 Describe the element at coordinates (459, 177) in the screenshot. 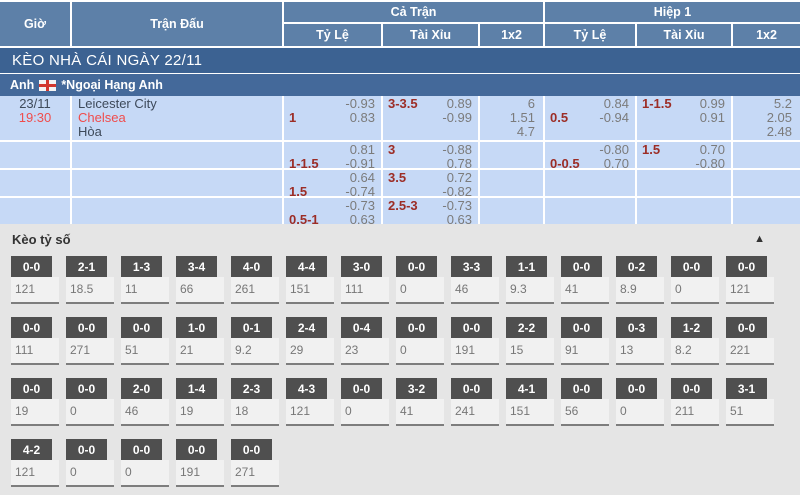

I see `odds-value: 0.72` at that location.